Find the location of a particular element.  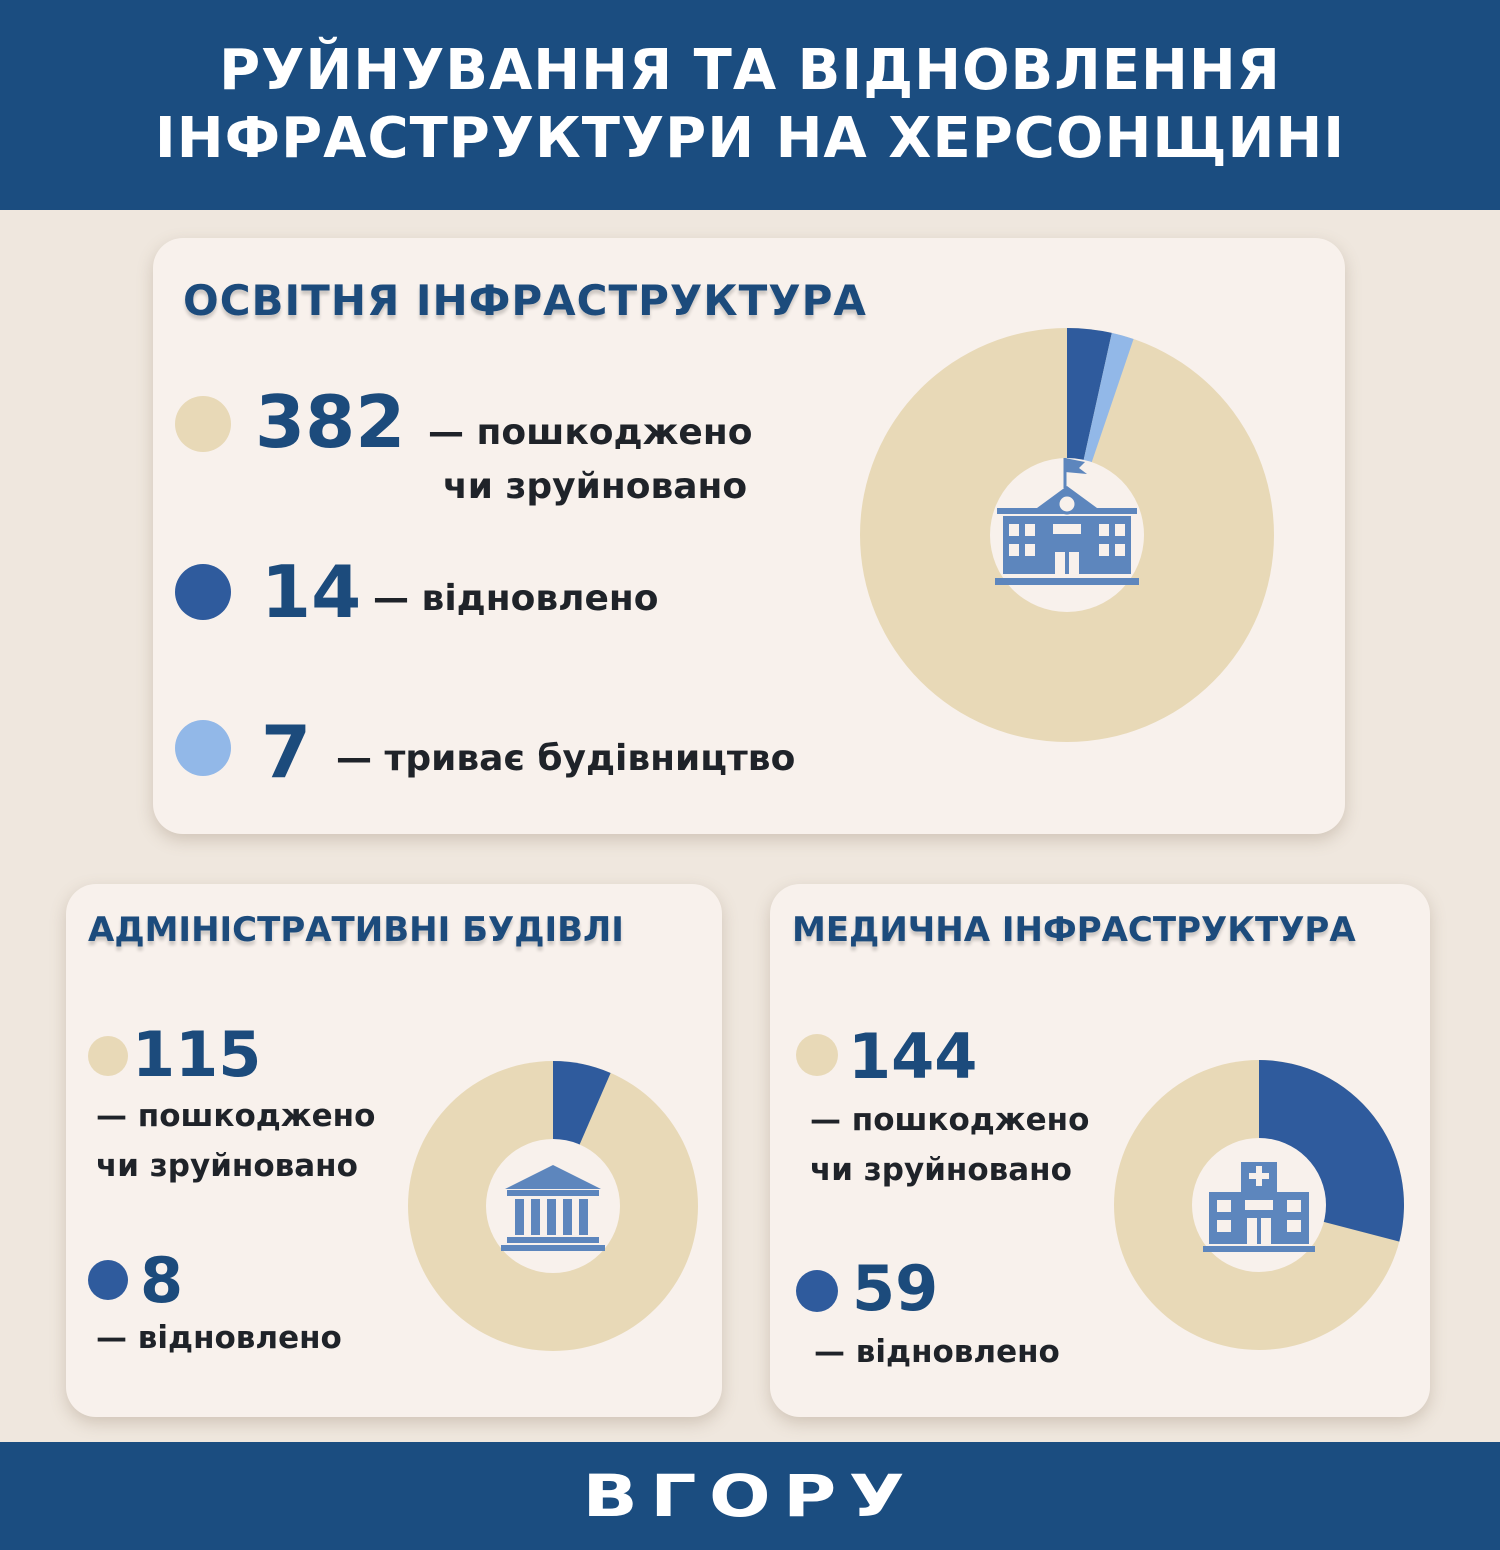

hospital-icon is located at coordinates (1259, 1207).